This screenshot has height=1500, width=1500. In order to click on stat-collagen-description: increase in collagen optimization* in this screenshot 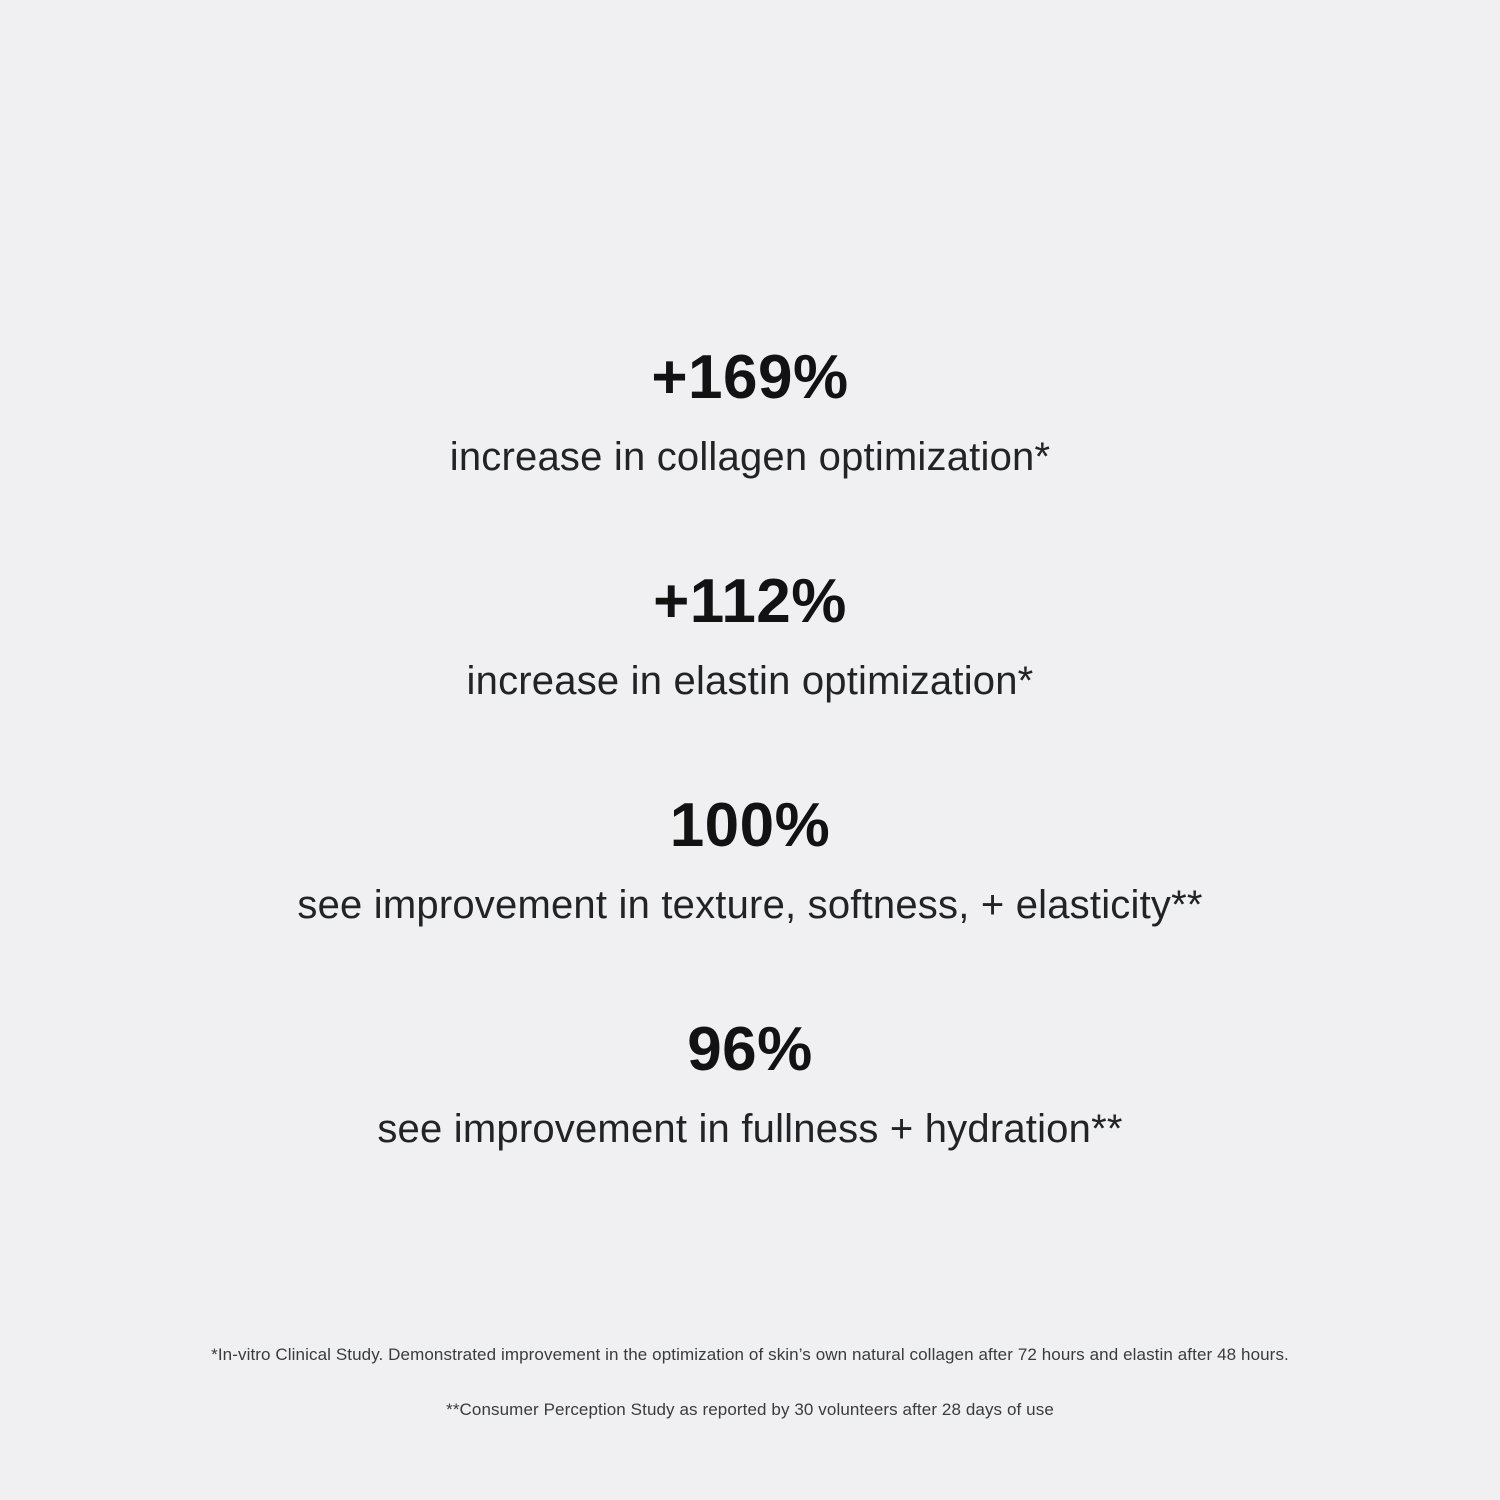, I will do `click(750, 457)`.